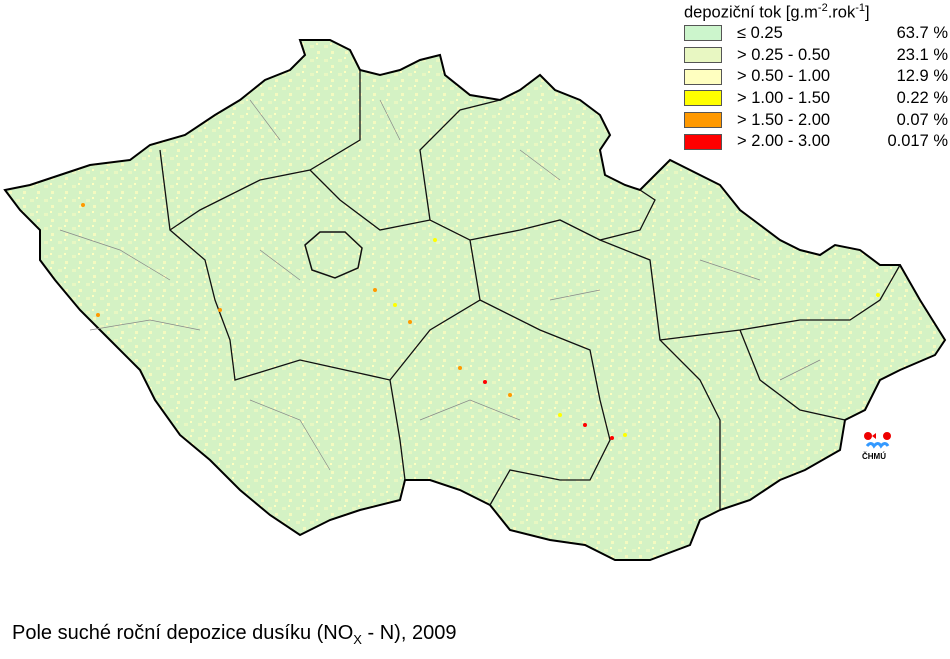 The height and width of the screenshot is (659, 950). What do you see at coordinates (760, 32) in the screenshot?
I see `legend-label: ≤ 0.25` at bounding box center [760, 32].